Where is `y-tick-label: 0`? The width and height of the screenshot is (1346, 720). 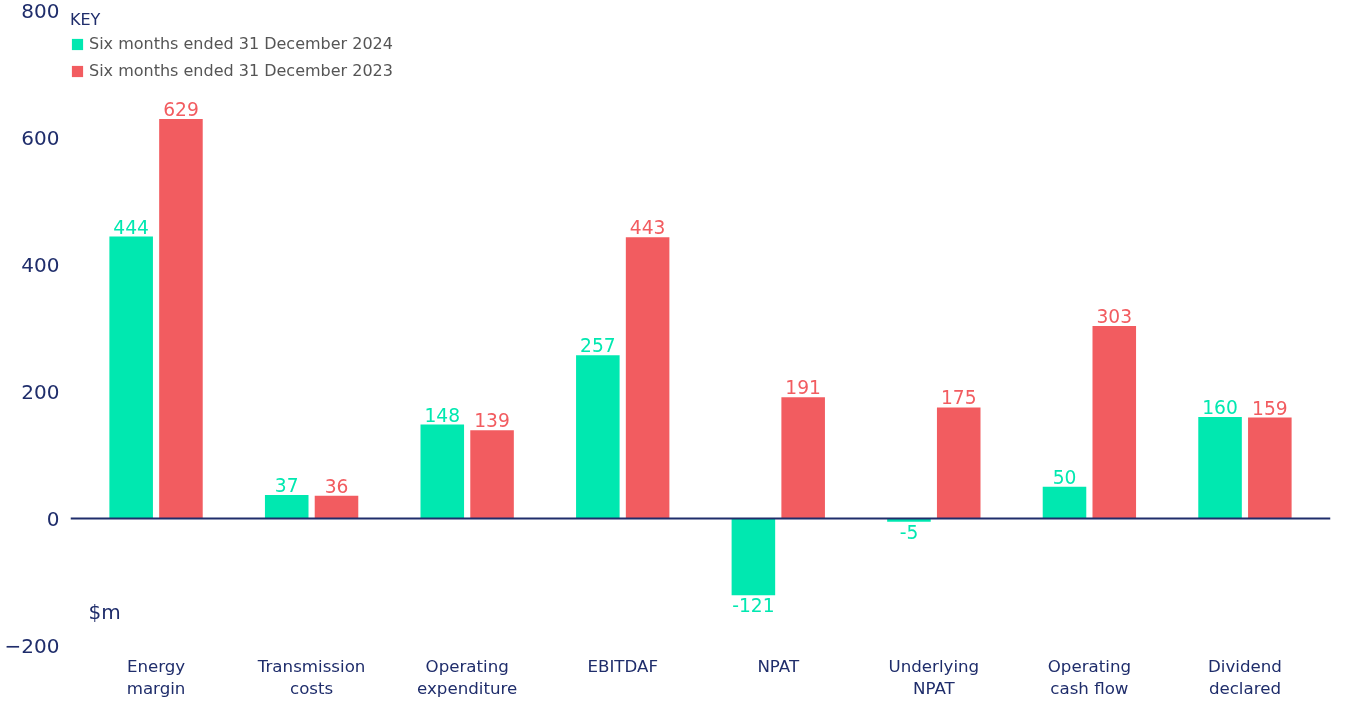 y-tick-label: 0 is located at coordinates (53, 518).